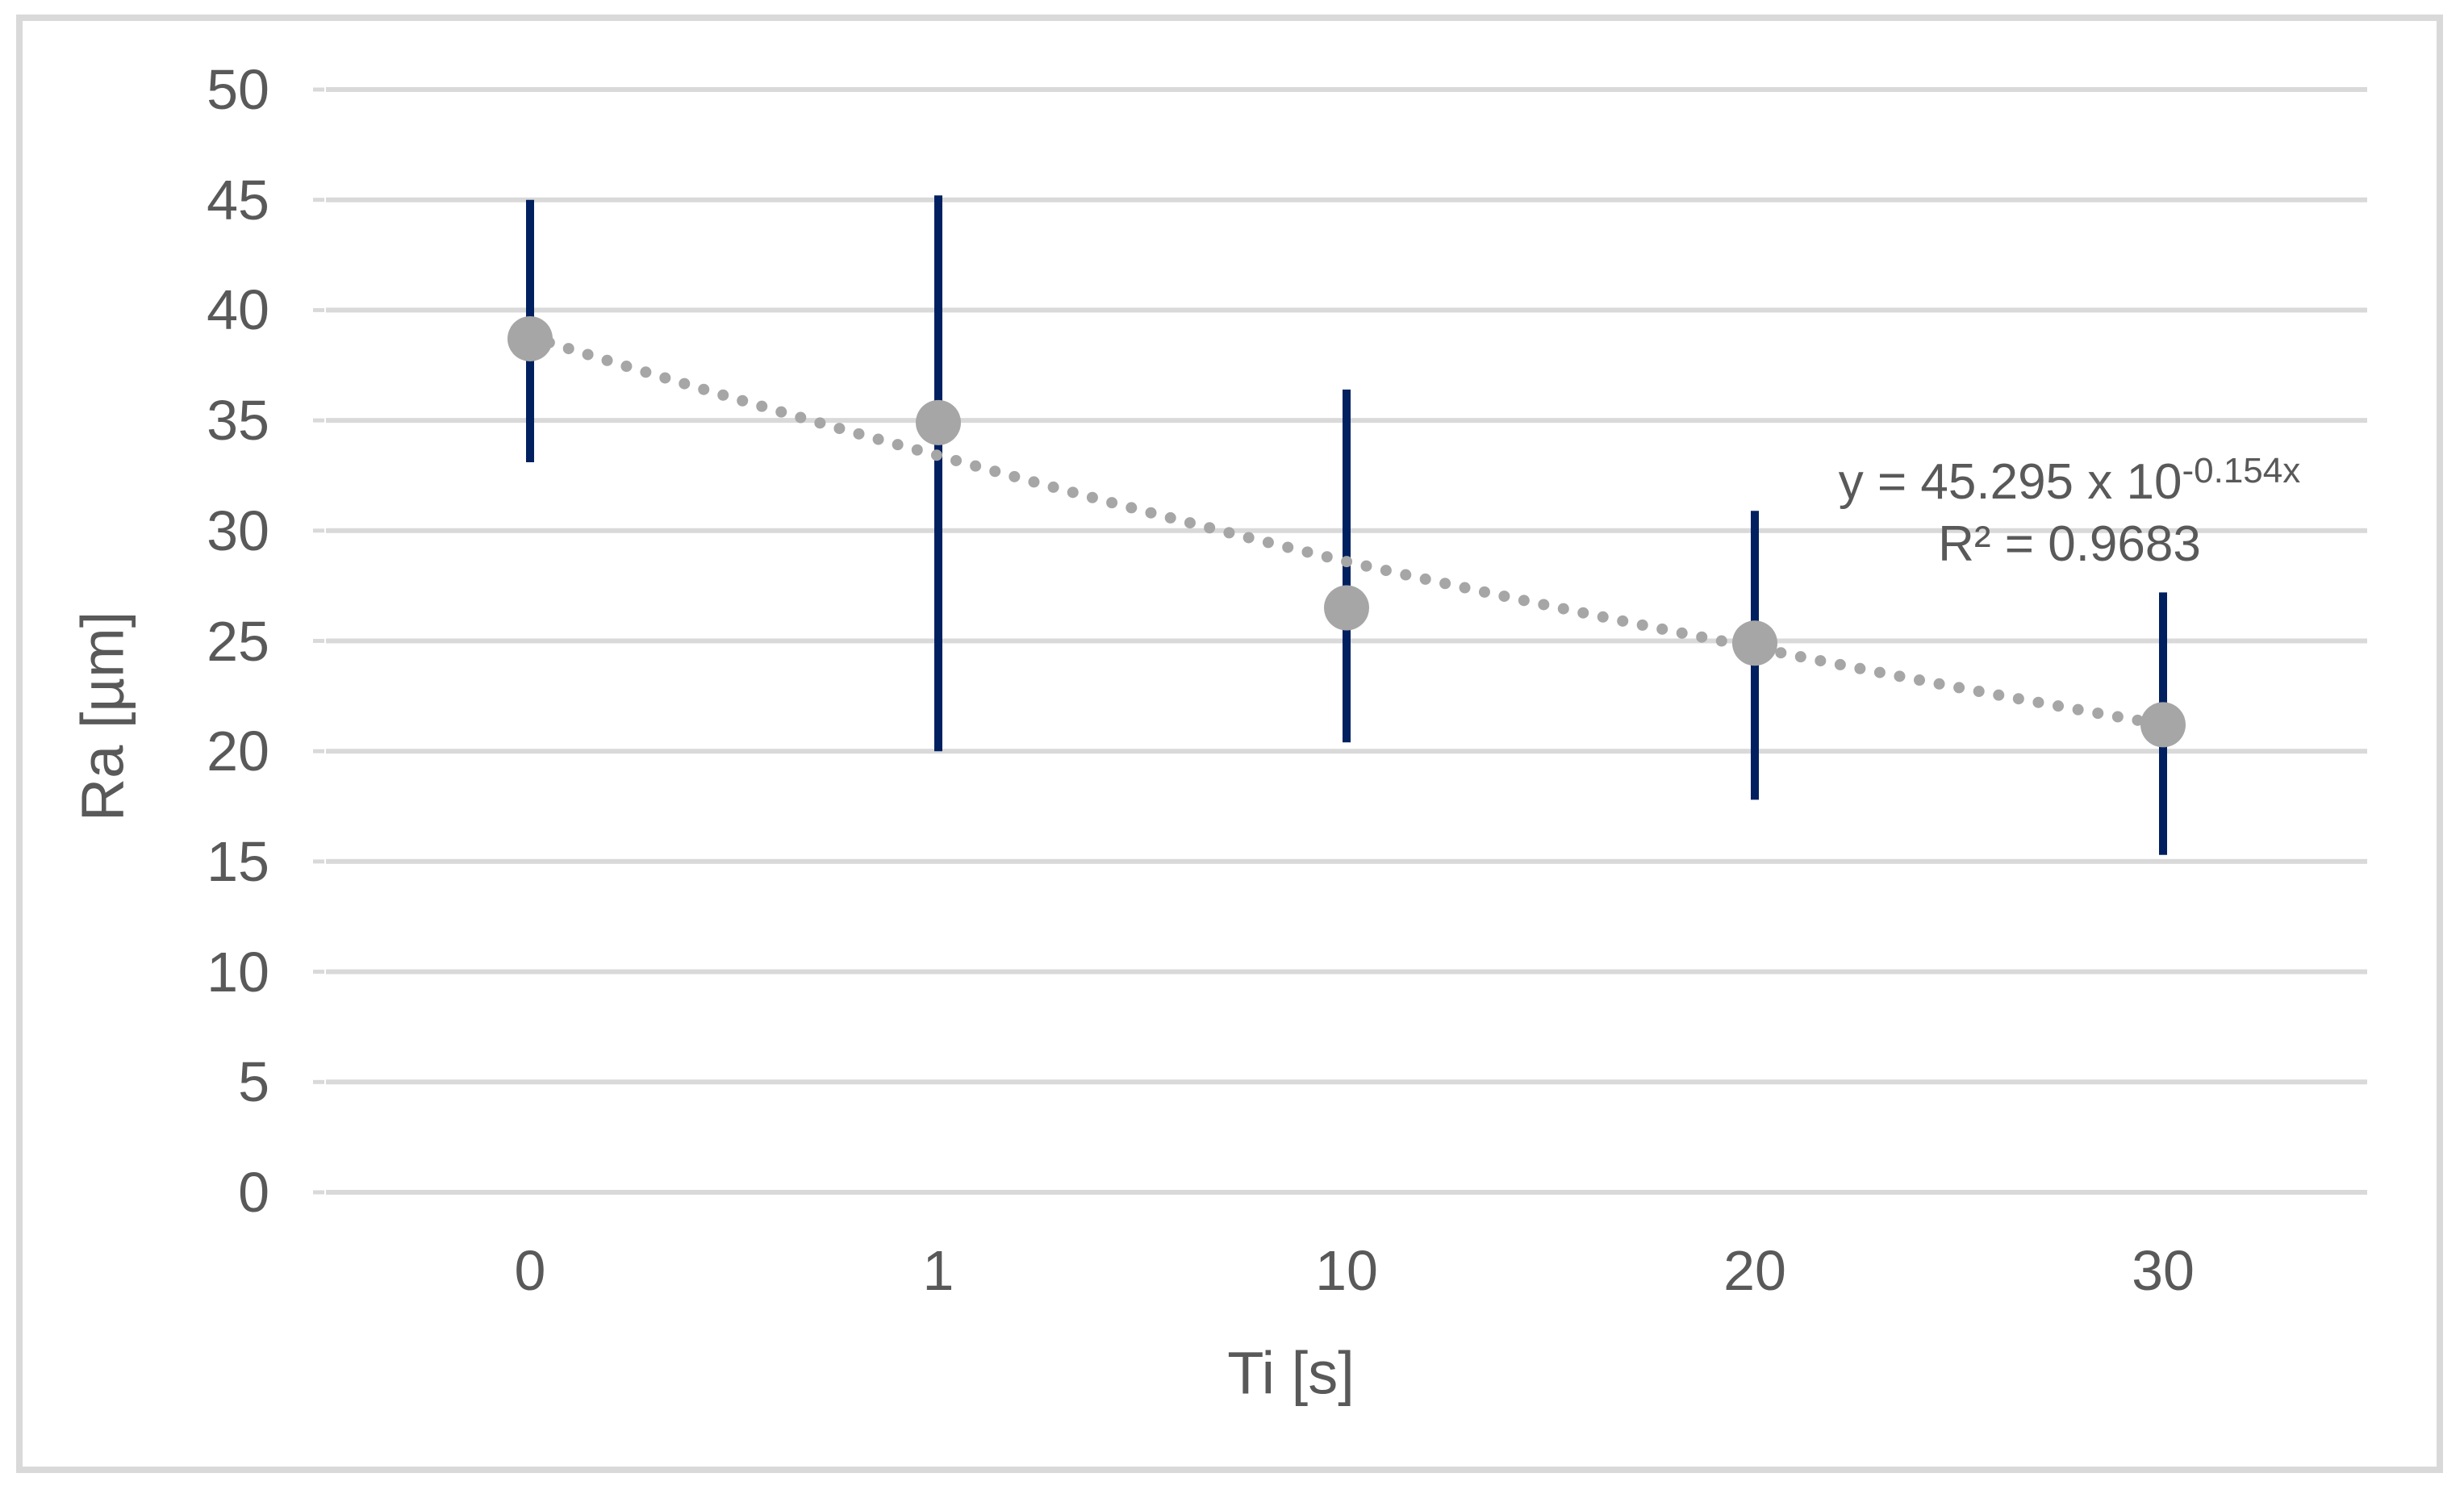 Image resolution: width=2464 pixels, height=1494 pixels. What do you see at coordinates (1346, 1271) in the screenshot?
I see `x-tick-label: 10` at bounding box center [1346, 1271].